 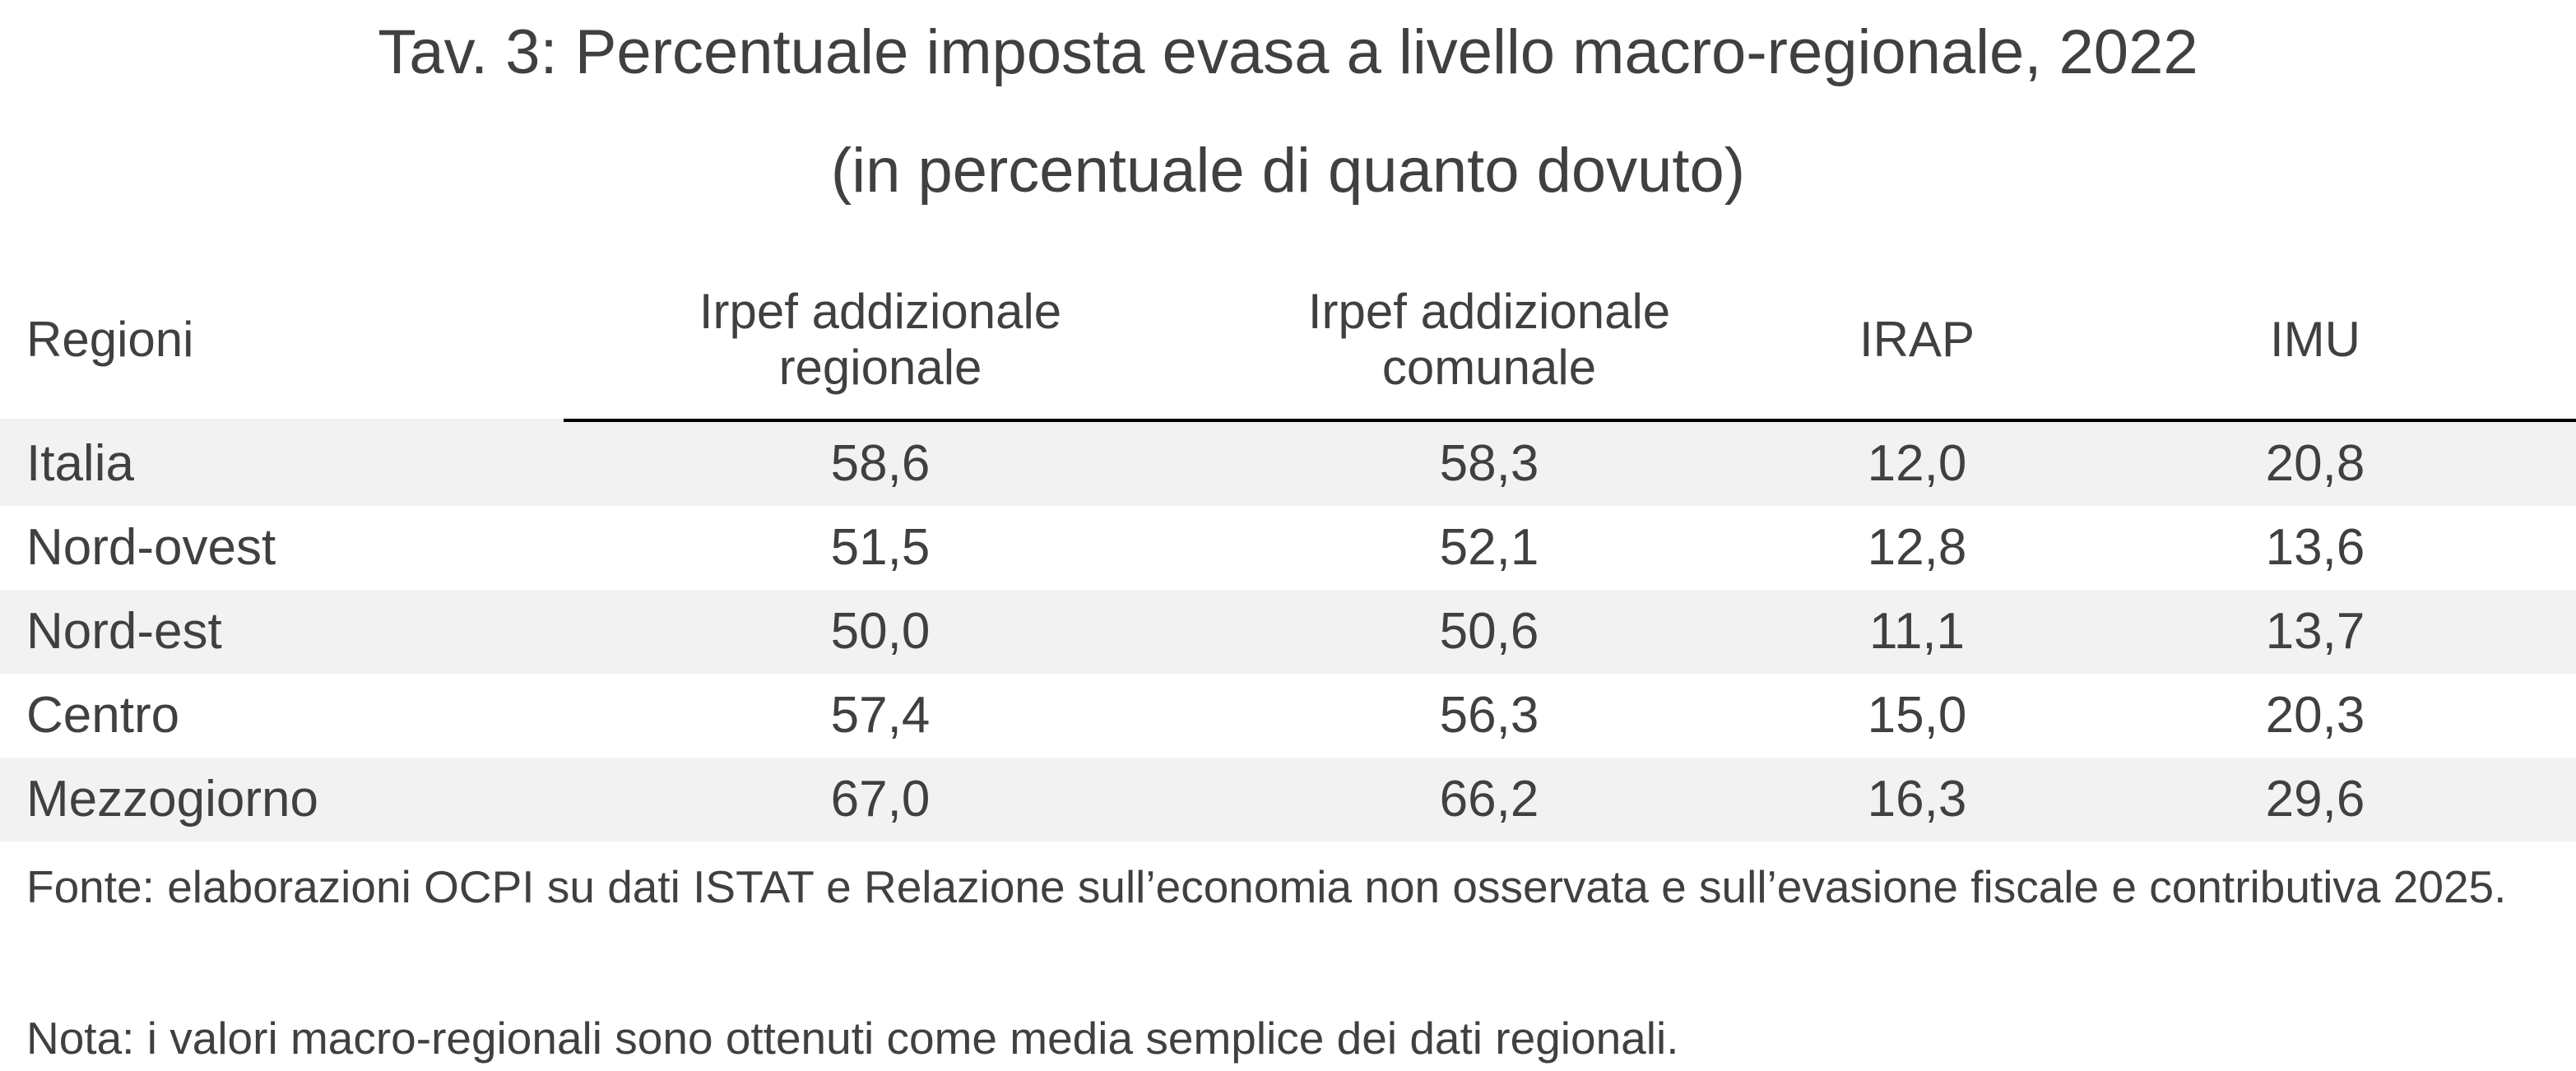 I want to click on region-name: Centro, so click(x=103, y=715).